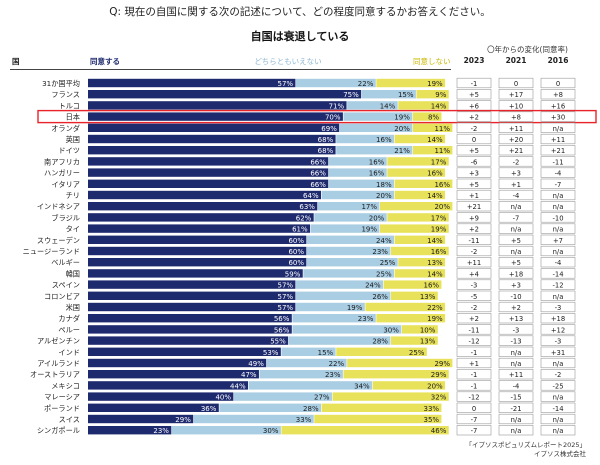  Describe the element at coordinates (183, 420) in the screenshot. I see `value-label: 29%` at that location.